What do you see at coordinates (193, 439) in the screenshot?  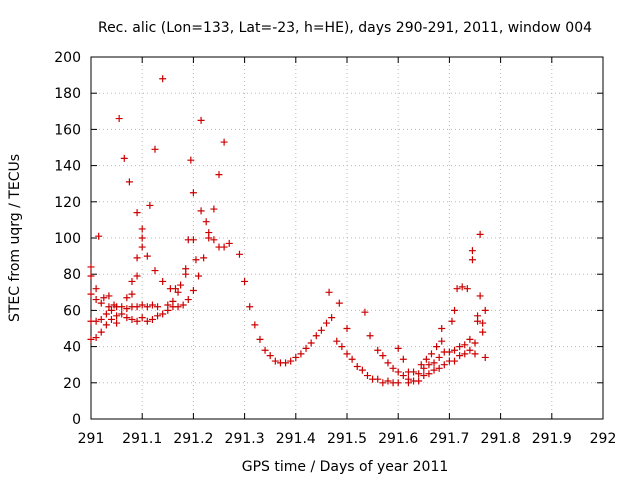 I see `x-tick-label: 291.2` at bounding box center [193, 439].